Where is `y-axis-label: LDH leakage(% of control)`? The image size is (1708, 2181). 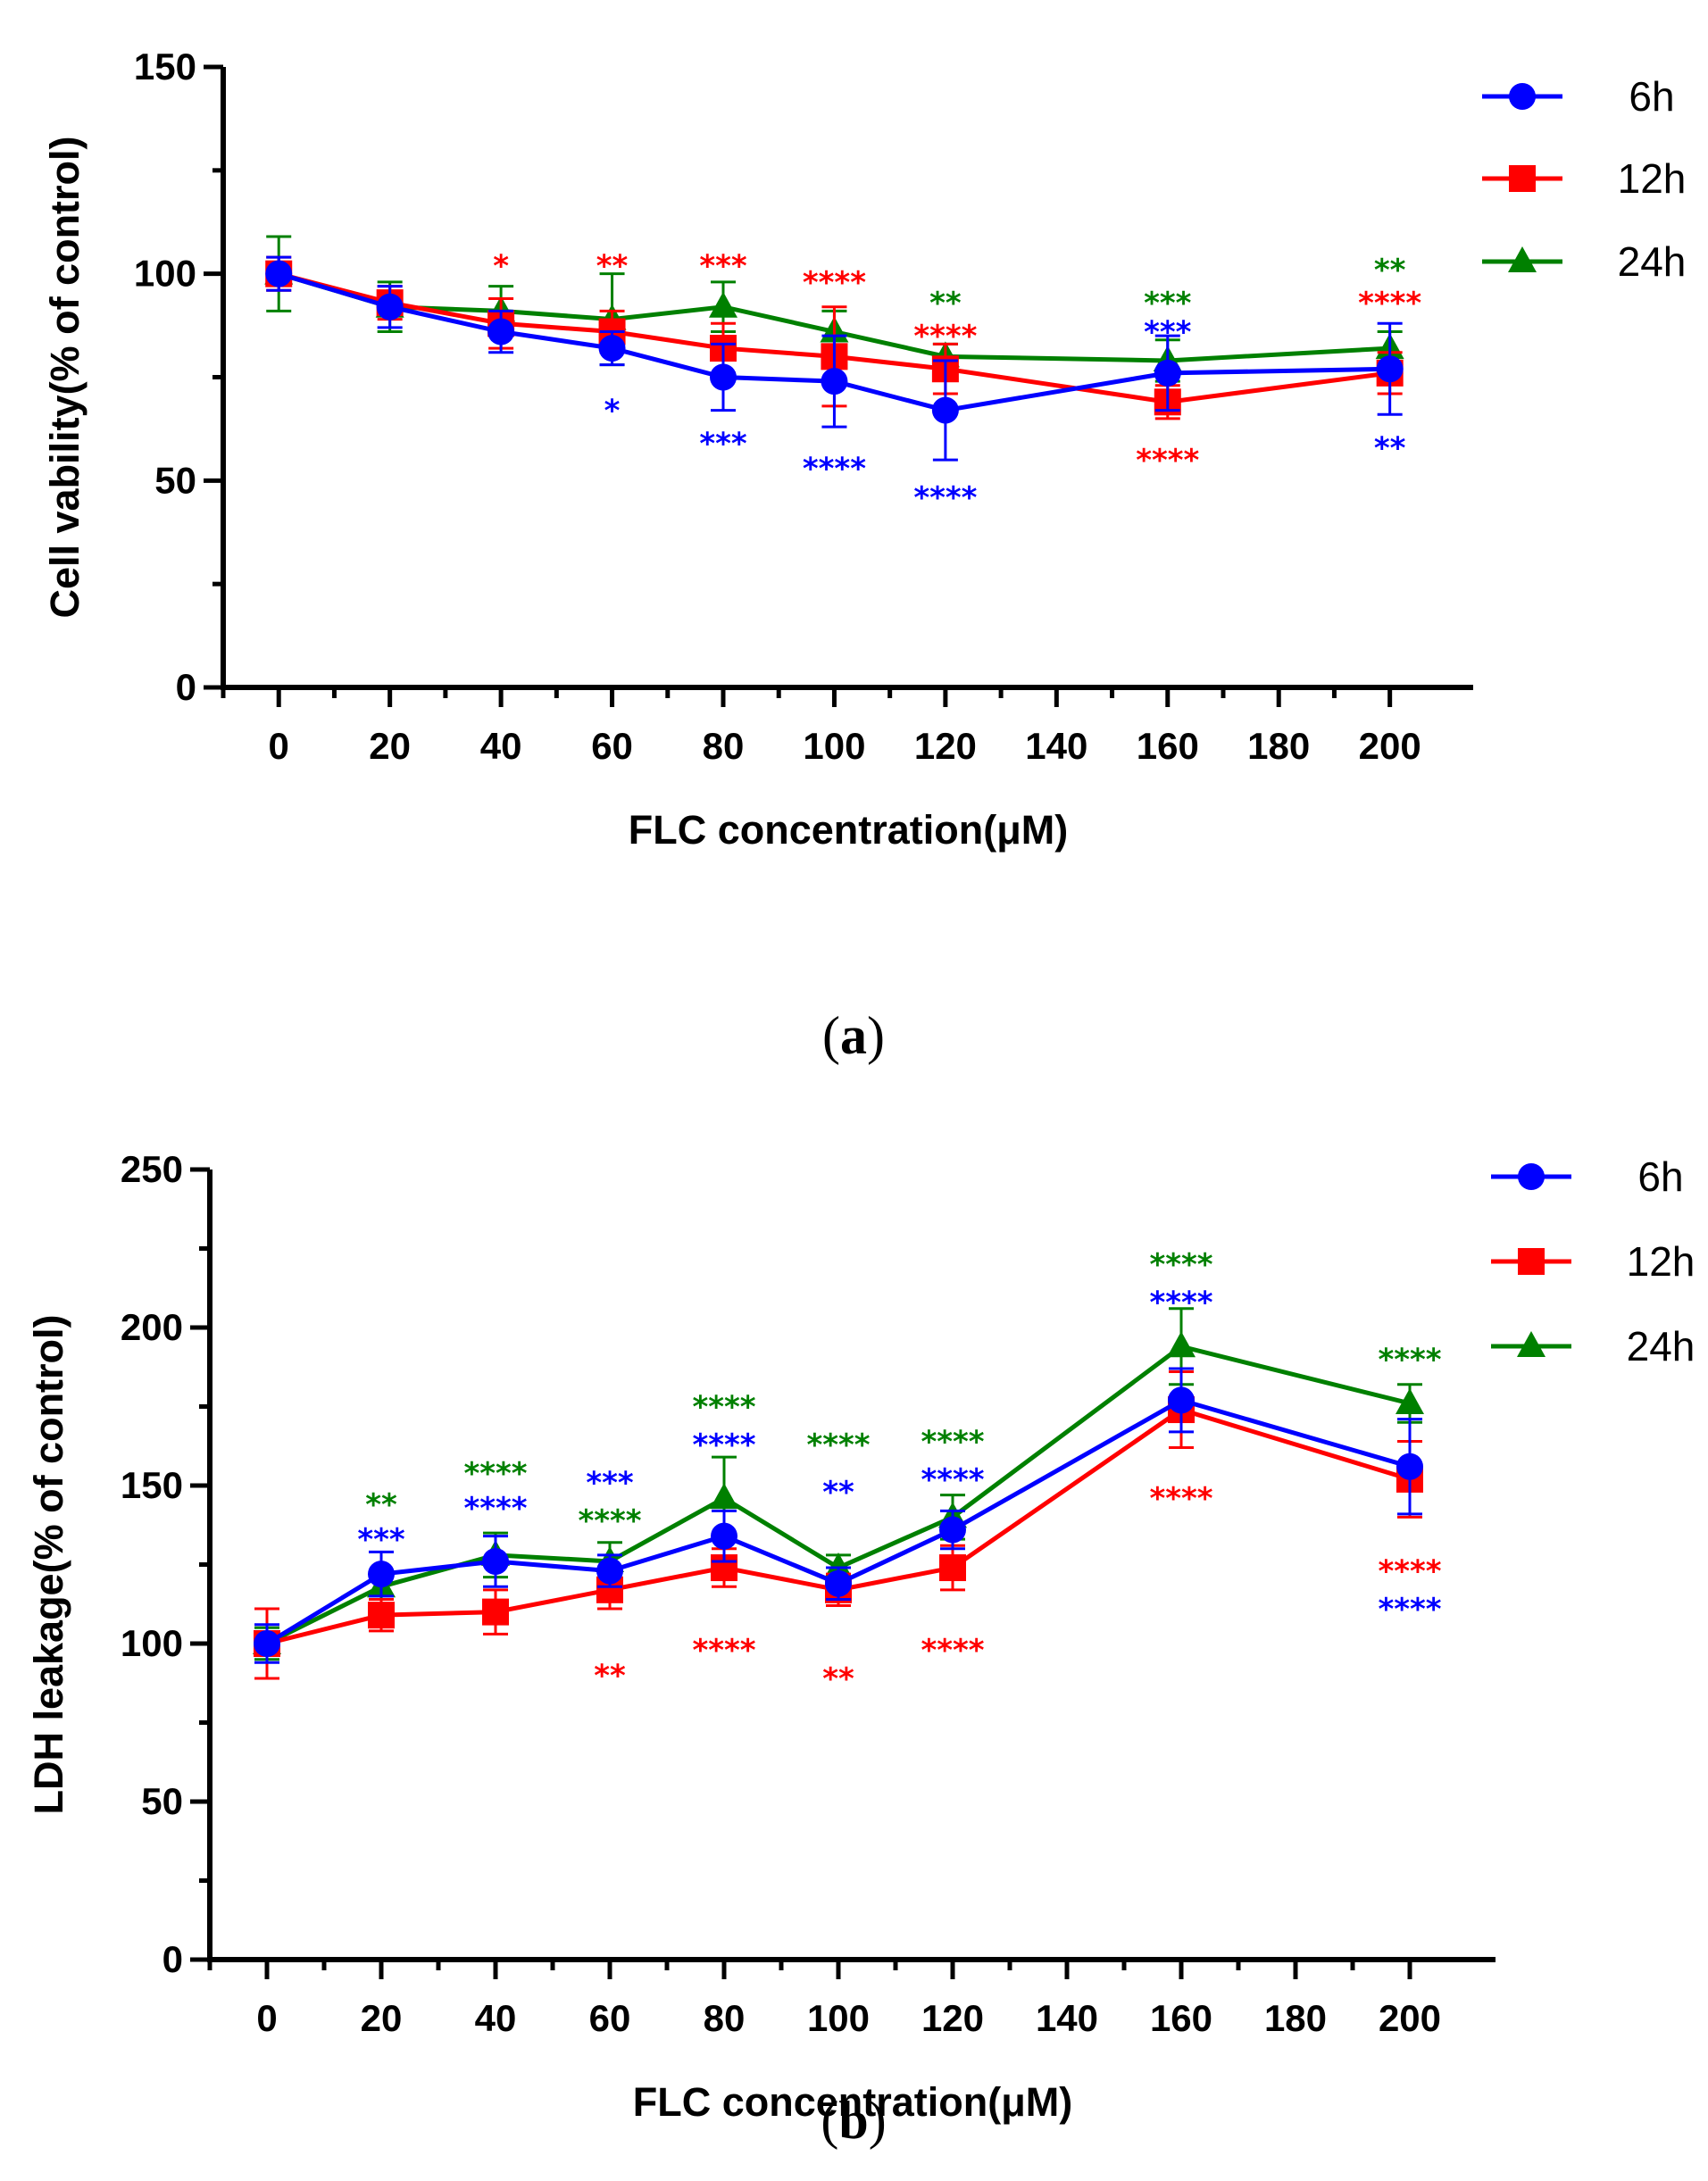
y-axis-label: LDH leakage(% of control) is located at coordinates (48, 1564).